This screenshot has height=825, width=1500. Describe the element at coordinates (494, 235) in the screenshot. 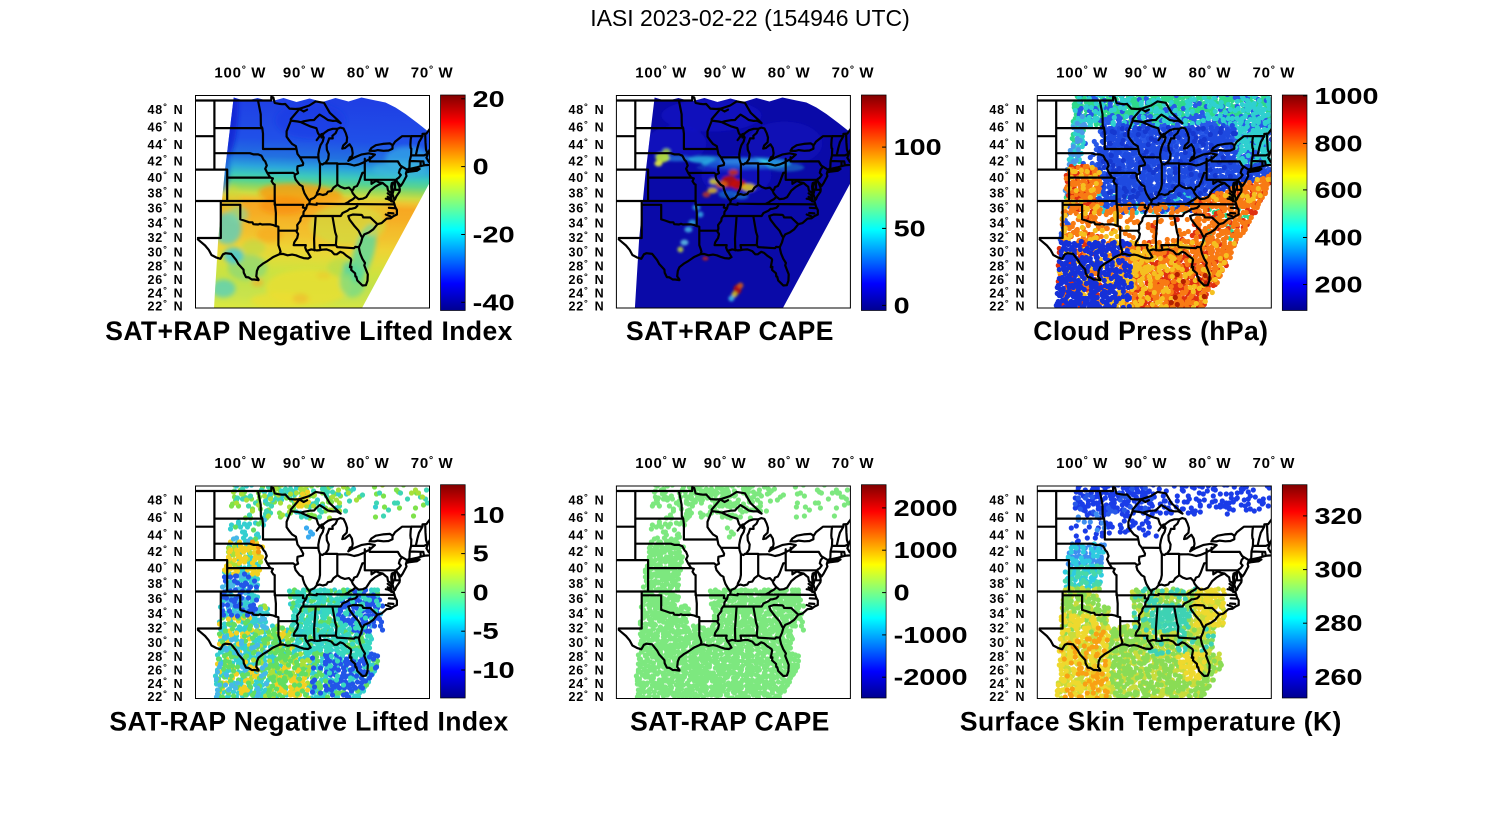

I see `svg-text: -20` at that location.